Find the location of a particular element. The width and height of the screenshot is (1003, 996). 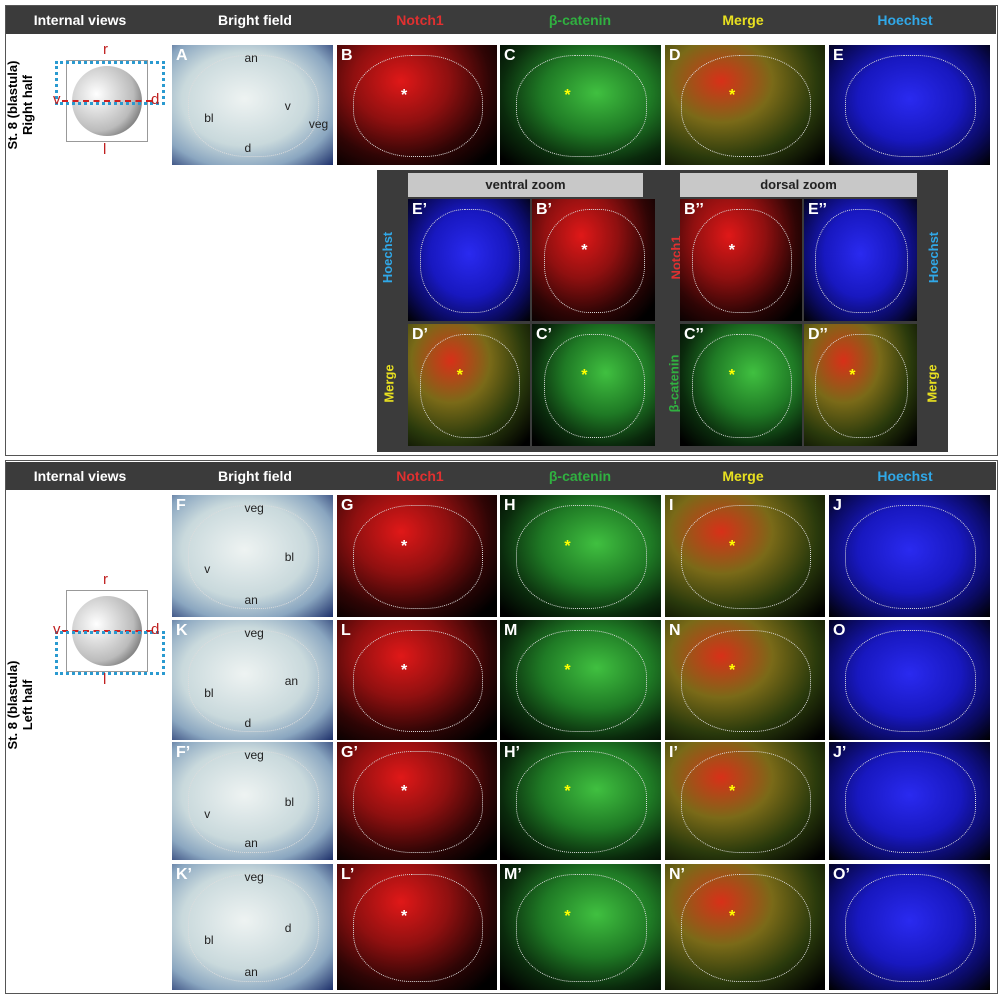

panel-label: O is located at coordinates (839, 630).